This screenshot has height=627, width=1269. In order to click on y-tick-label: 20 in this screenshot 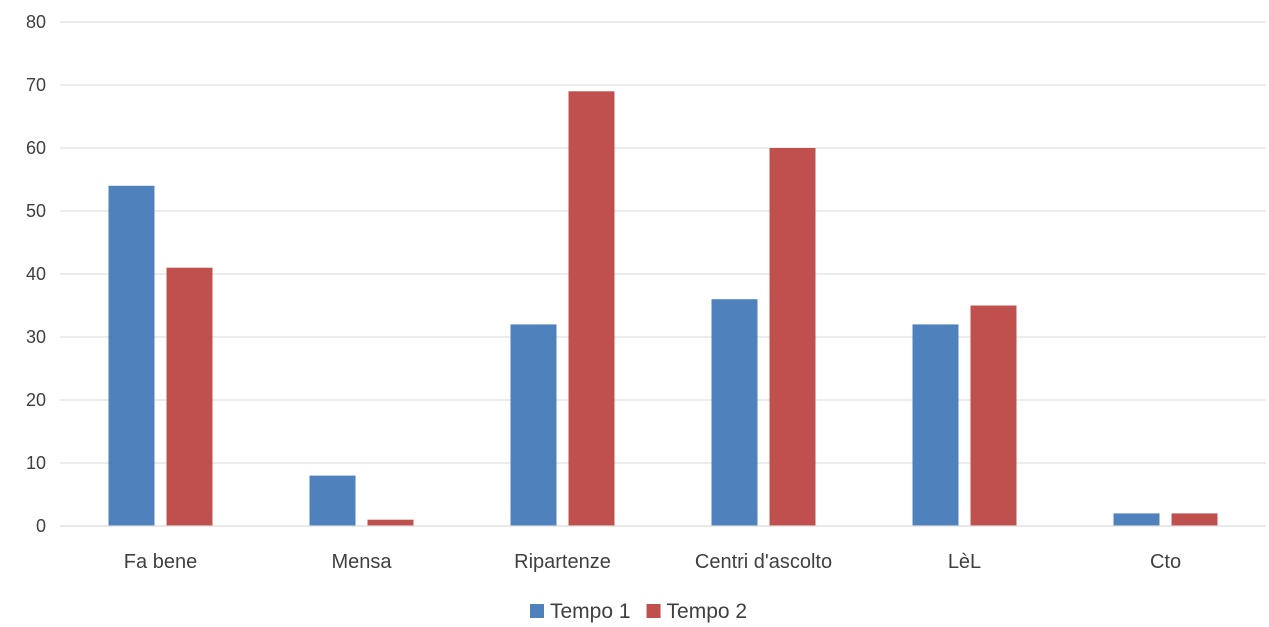, I will do `click(36, 400)`.